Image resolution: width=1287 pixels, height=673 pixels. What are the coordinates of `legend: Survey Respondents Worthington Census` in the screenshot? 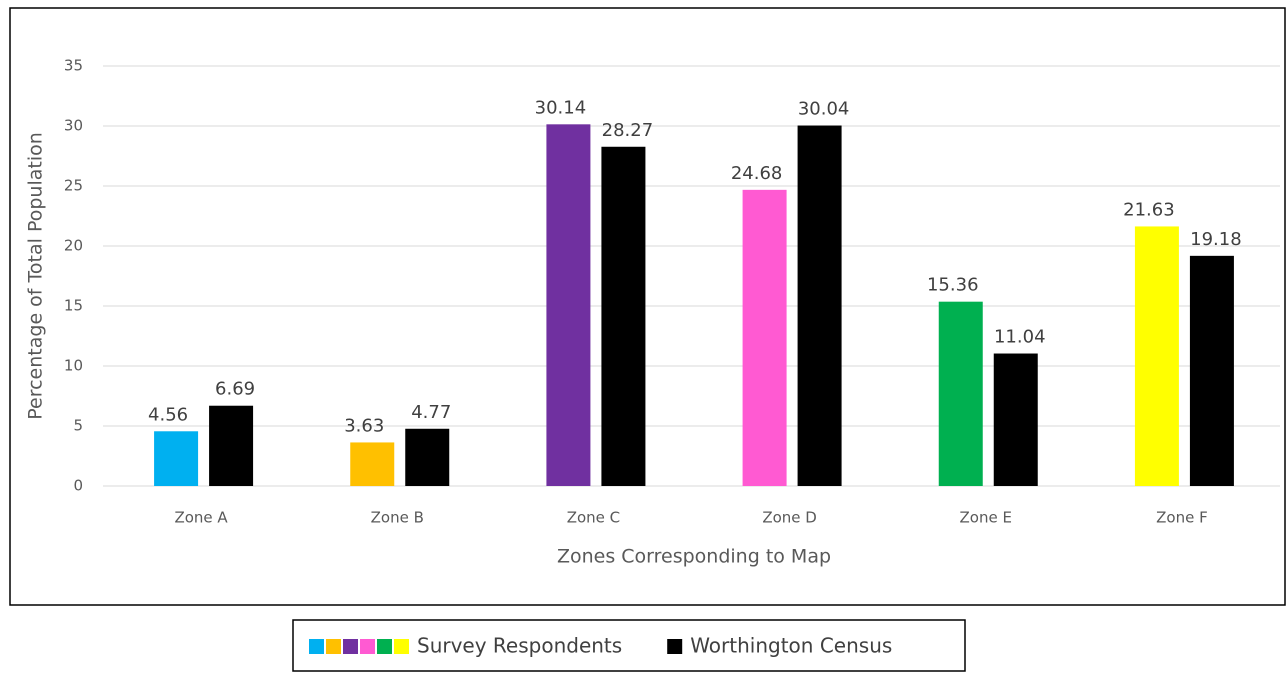 It's located at (600, 646).